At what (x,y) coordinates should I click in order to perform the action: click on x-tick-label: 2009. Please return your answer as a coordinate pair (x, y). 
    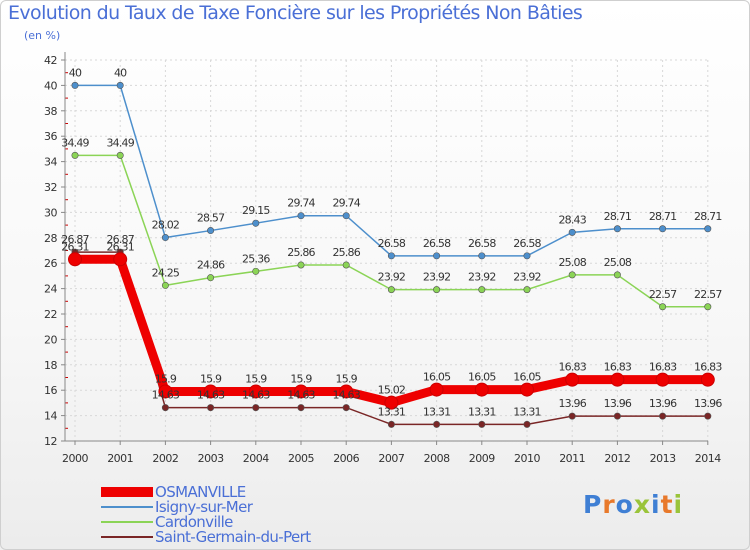
    Looking at the image, I should click on (482, 458).